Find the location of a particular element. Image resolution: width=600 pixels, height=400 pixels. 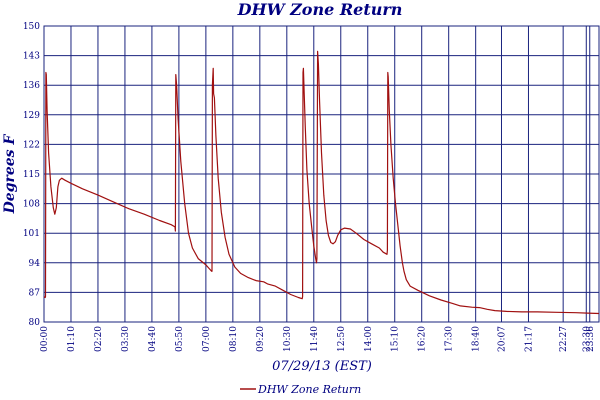

y-axis-label: Degrees F is located at coordinates (10, 174).